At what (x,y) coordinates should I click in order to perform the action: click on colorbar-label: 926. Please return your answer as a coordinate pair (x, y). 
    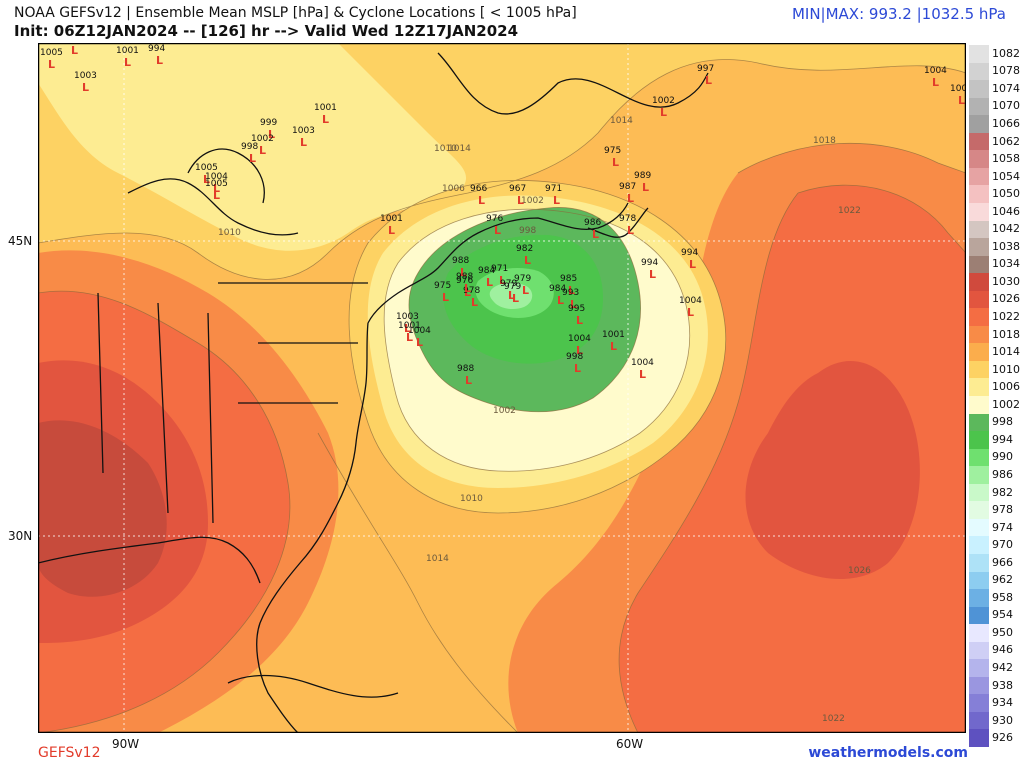
    Looking at the image, I should click on (1002, 738).